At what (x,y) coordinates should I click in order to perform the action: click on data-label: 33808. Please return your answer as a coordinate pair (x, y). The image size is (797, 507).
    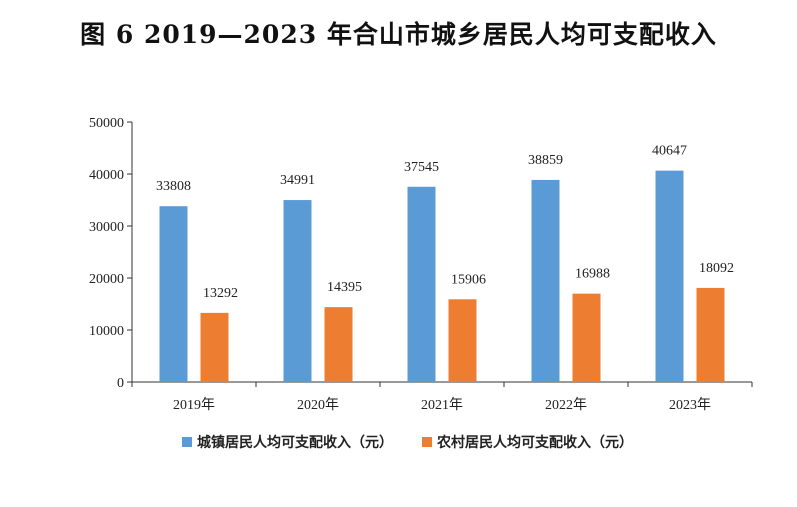
    Looking at the image, I should click on (173, 186).